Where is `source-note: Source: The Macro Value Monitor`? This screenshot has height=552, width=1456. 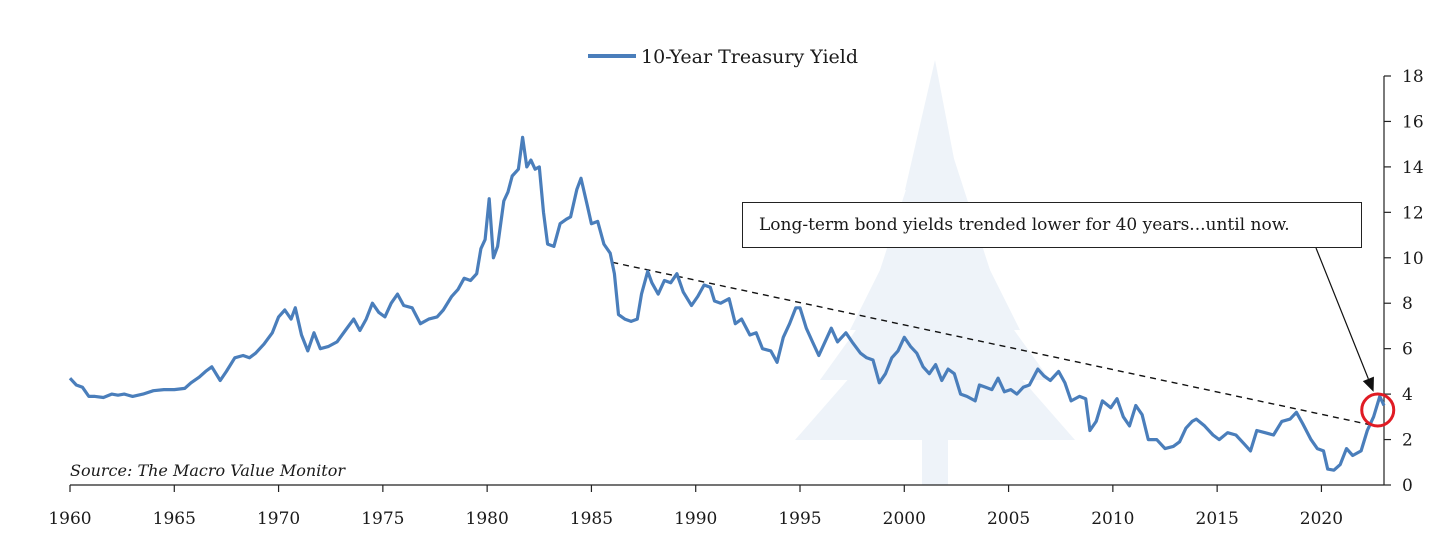
source-note: Source: The Macro Value Monitor is located at coordinates (208, 470).